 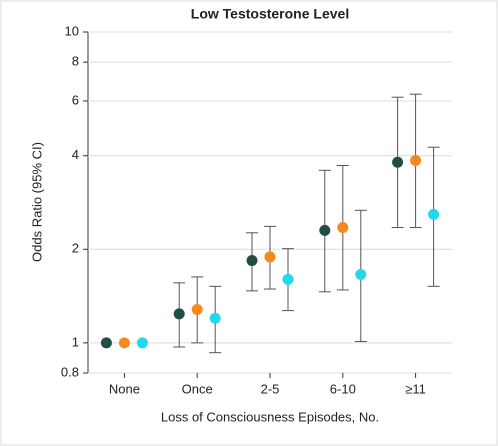 I want to click on y-tick-label: 4, so click(x=75, y=154).